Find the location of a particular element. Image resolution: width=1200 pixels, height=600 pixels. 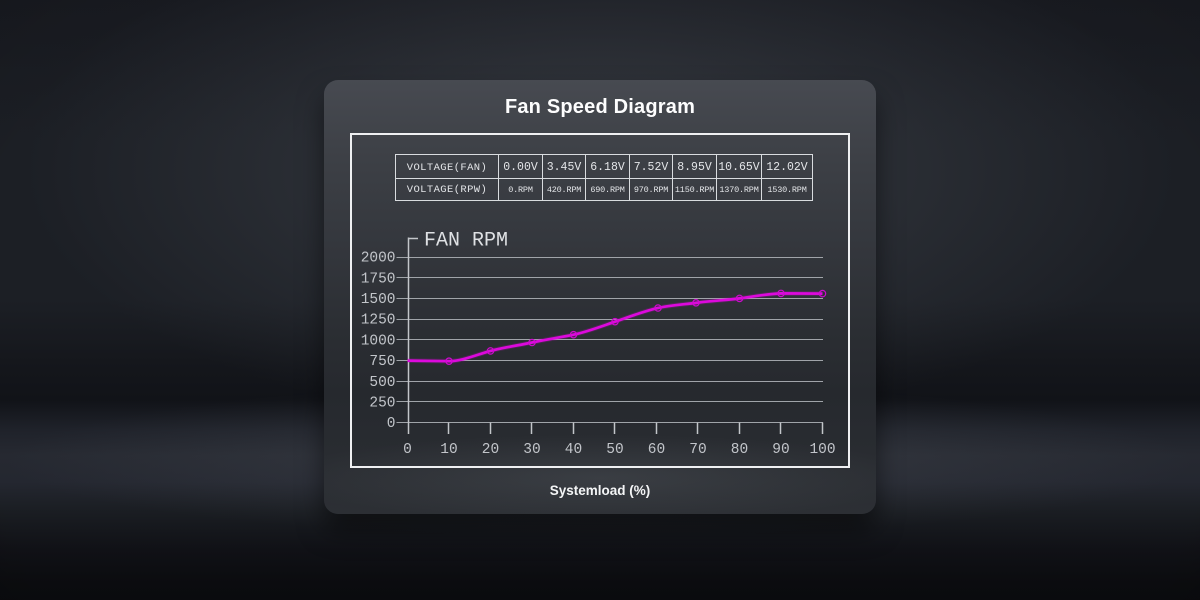

svg-text: 100 is located at coordinates (822, 450).